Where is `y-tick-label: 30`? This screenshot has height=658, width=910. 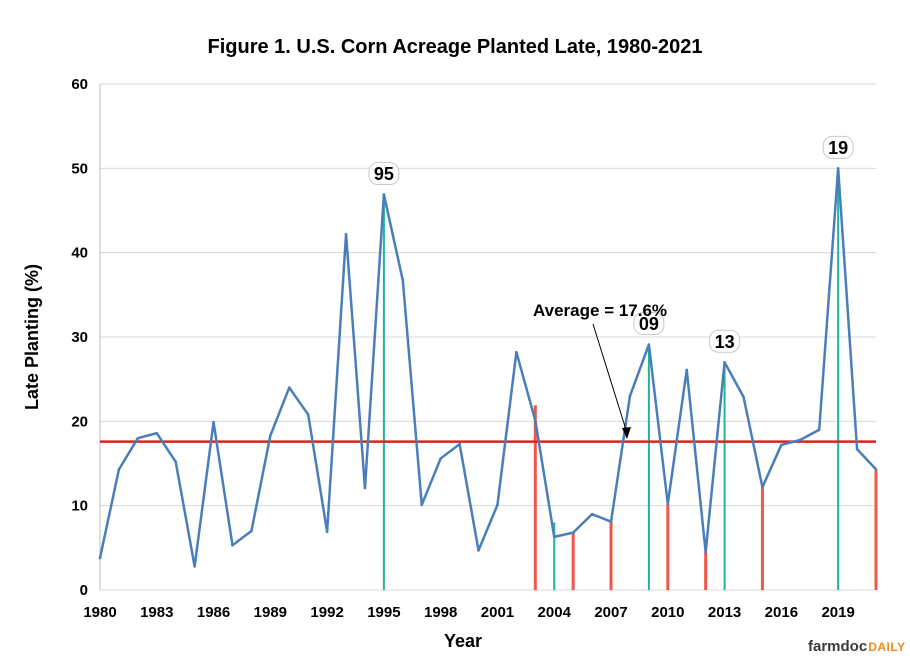
y-tick-label: 30 is located at coordinates (79, 337).